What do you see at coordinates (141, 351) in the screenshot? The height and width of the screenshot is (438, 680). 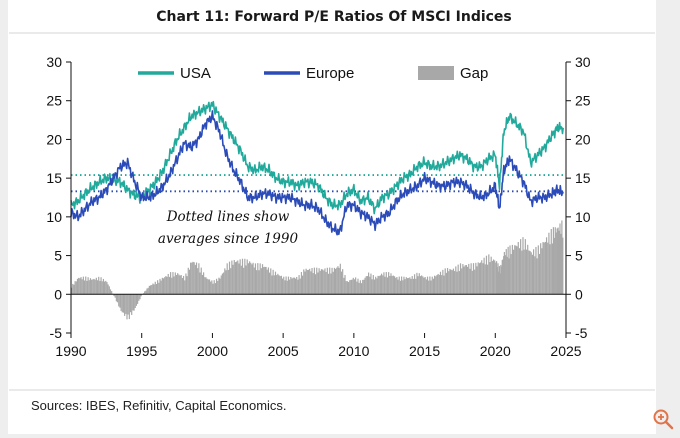 I see `x-tick-label-1: 1995` at bounding box center [141, 351].